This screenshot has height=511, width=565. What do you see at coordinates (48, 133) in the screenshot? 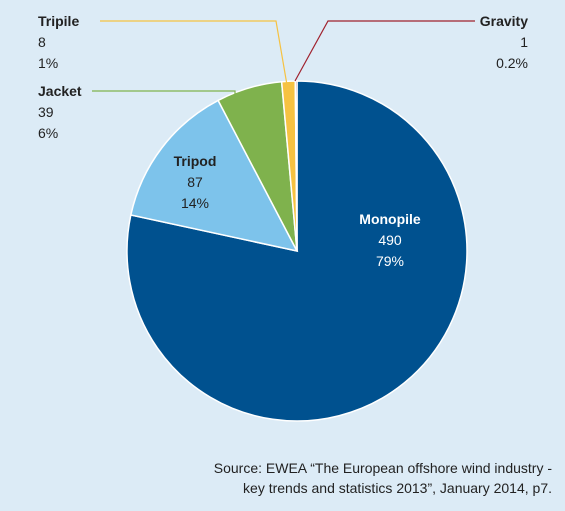
I see `data-label-jacket-percent: 6%` at bounding box center [48, 133].